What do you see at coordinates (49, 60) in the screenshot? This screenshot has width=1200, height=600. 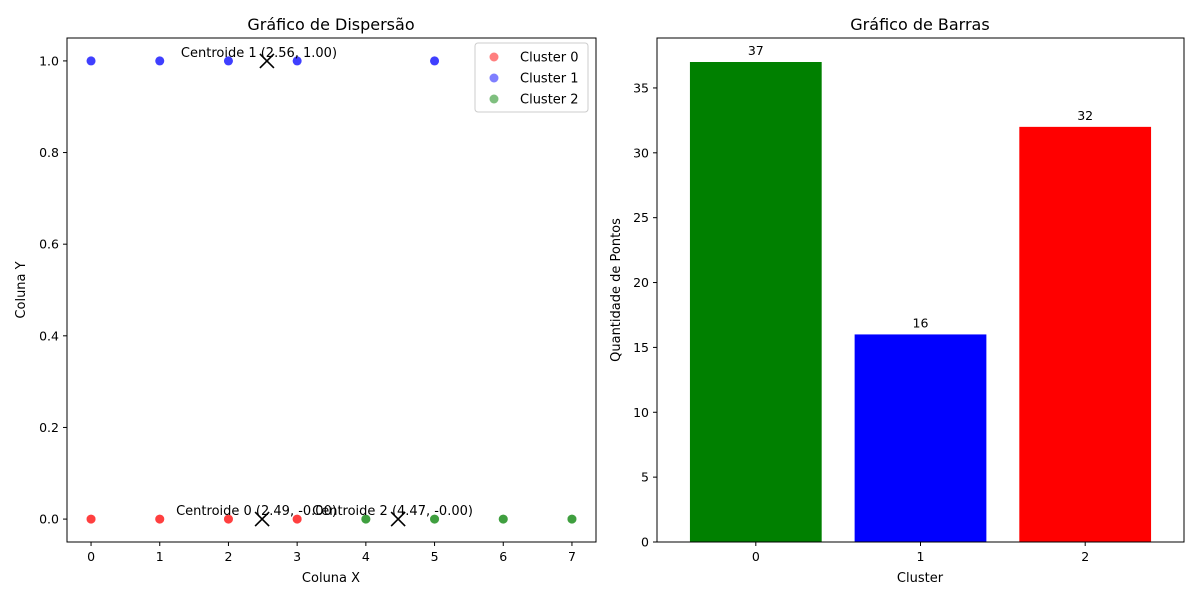 I see `y-tick-label: 1.0` at bounding box center [49, 60].